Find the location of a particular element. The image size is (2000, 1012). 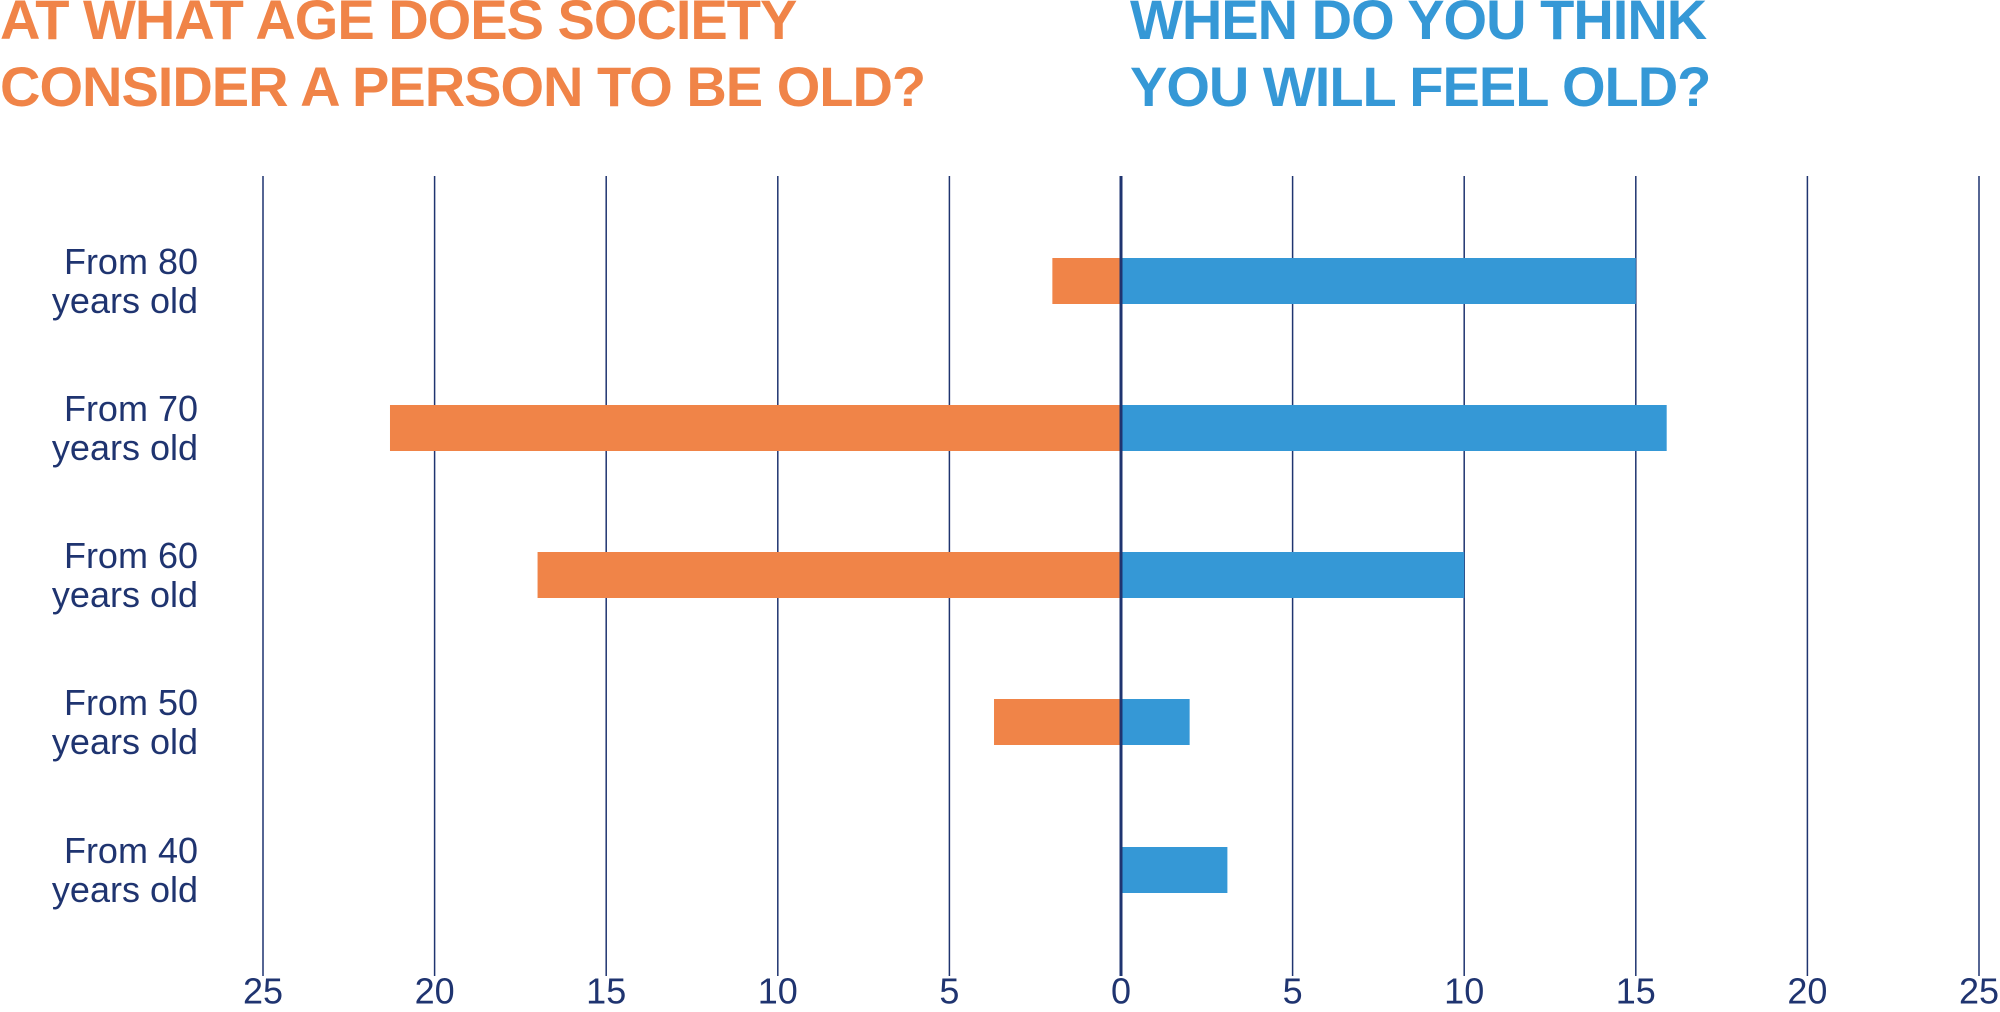

category-label: From 70 years old is located at coordinates (124, 428).